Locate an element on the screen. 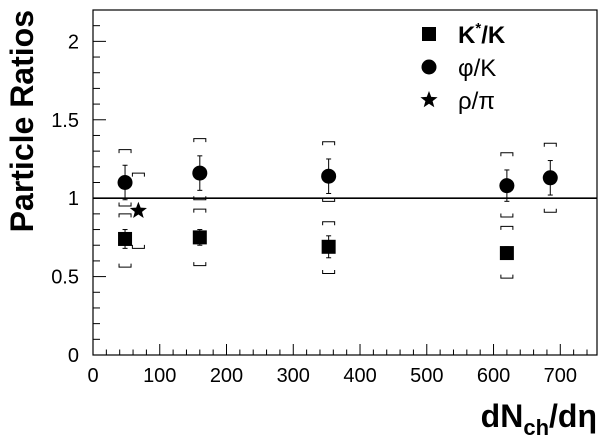  y-tick-label: 0.5 is located at coordinates (65, 278).